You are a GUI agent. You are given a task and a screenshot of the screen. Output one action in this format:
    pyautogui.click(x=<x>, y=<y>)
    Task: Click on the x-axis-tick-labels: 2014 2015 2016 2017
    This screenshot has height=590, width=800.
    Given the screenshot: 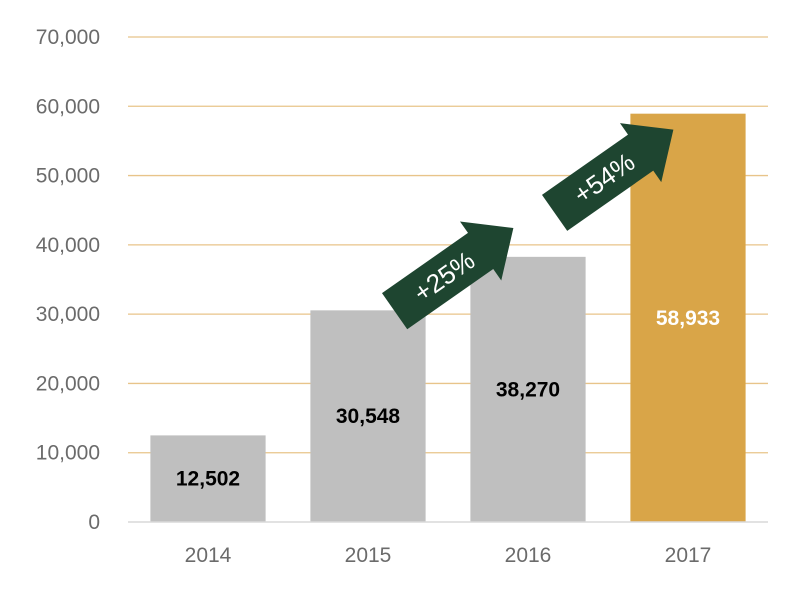 What is the action you would take?
    pyautogui.click(x=448, y=555)
    